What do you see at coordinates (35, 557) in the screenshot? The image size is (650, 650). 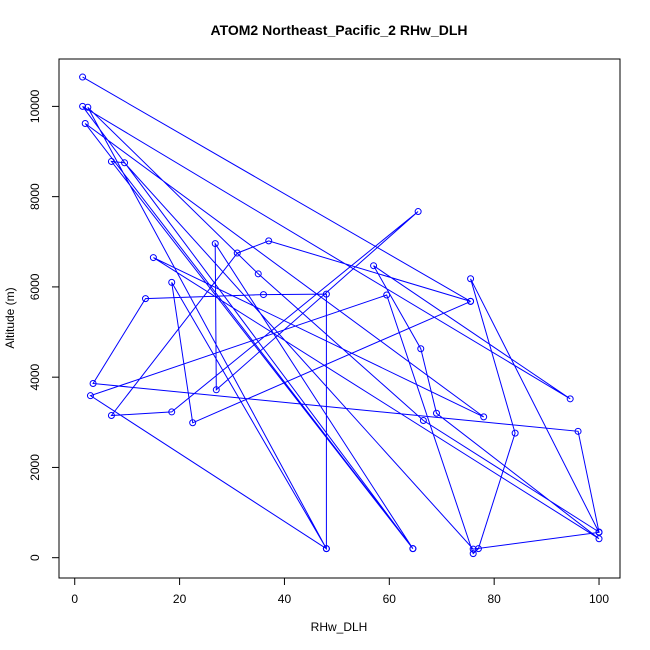 I see `y-tick-label: 0` at bounding box center [35, 557].